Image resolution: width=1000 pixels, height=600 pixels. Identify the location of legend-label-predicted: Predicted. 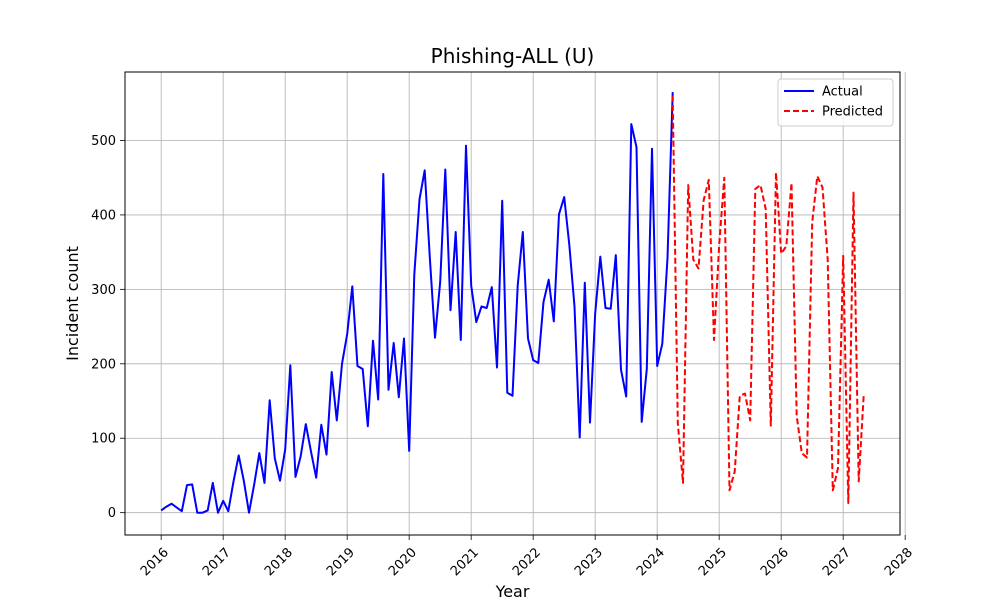
(852, 112).